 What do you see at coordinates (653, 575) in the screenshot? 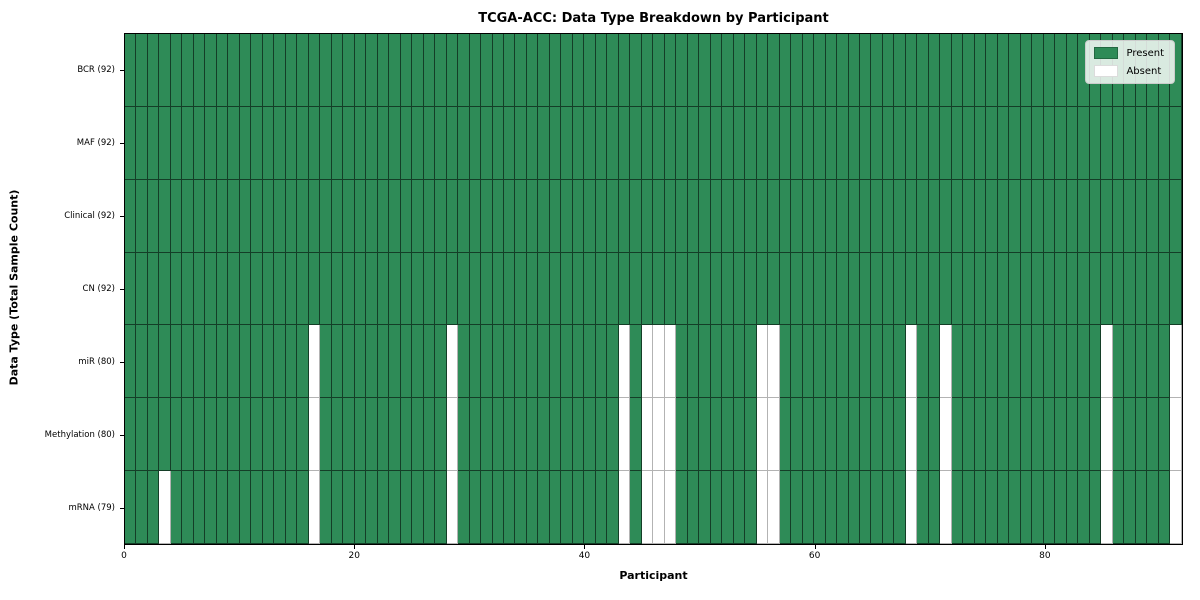
I see `x-axis-label: Participant` at bounding box center [653, 575].